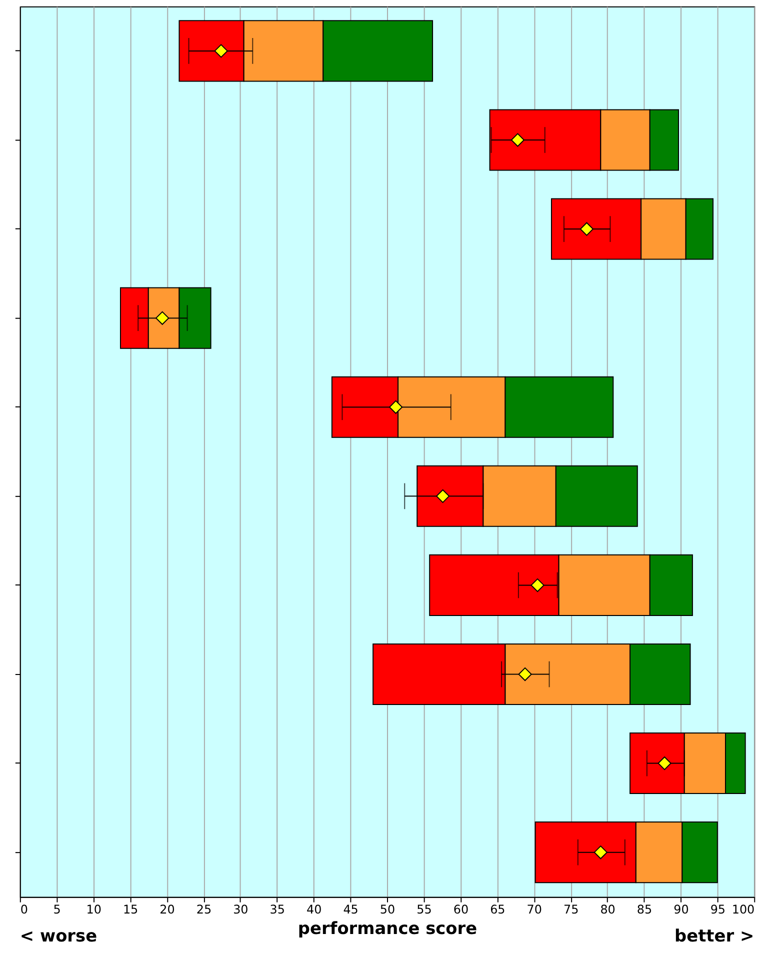 This screenshot has width=779, height=961. What do you see at coordinates (714, 936) in the screenshot?
I see `text: better >` at bounding box center [714, 936].